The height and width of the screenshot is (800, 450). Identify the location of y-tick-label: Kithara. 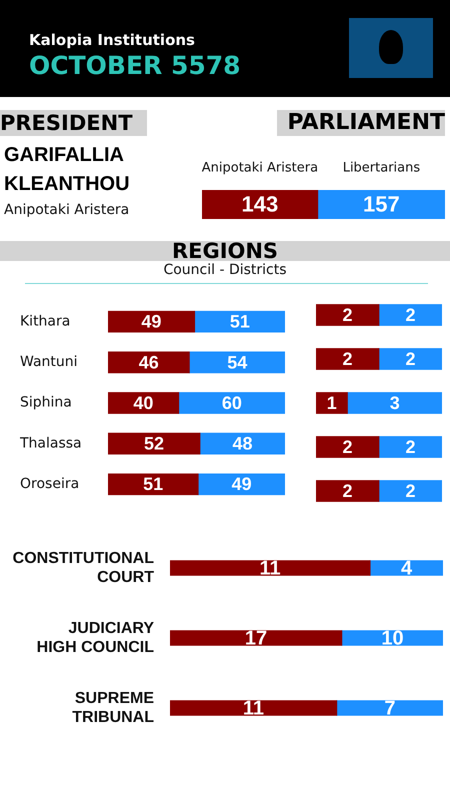
(45, 321).